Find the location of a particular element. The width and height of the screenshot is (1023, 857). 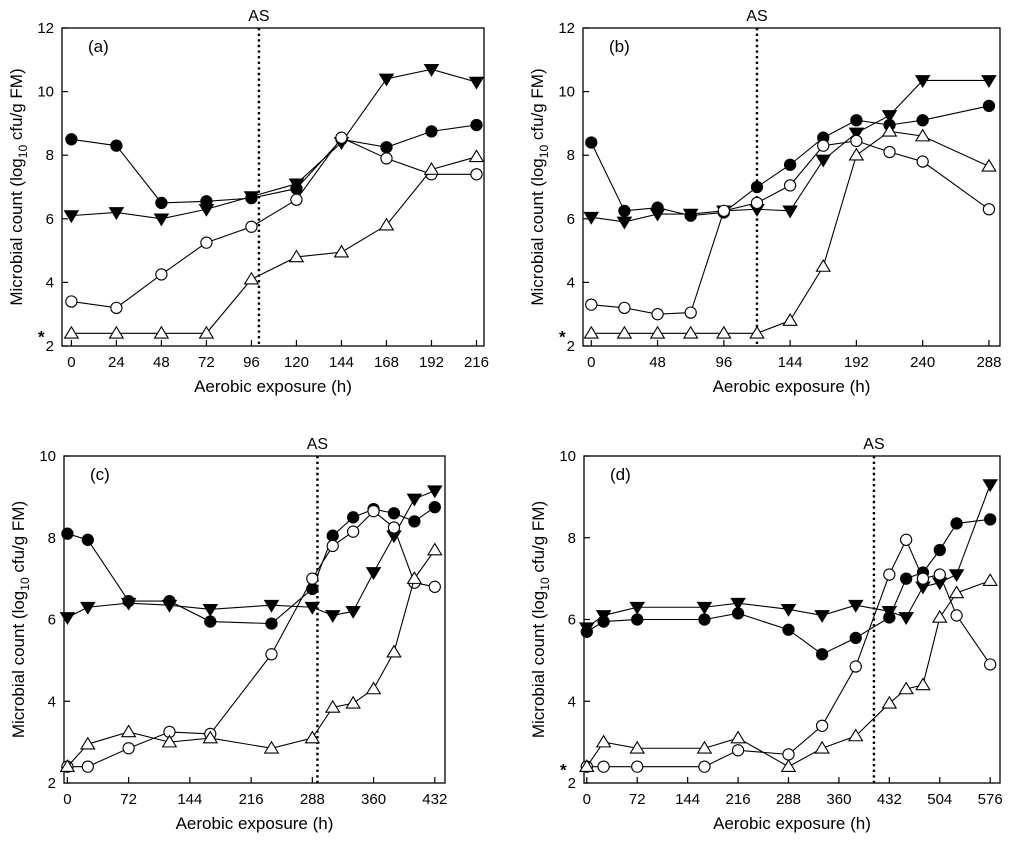

panel-label: (c) is located at coordinates (100, 474).